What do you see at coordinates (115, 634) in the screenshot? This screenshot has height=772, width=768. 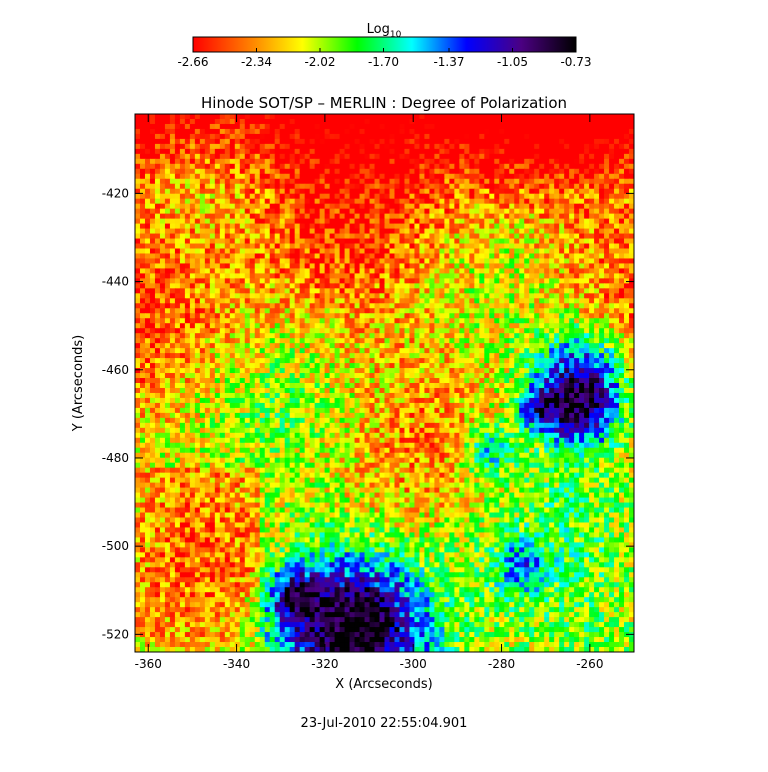 I see `y-tick-label: -520` at bounding box center [115, 634].